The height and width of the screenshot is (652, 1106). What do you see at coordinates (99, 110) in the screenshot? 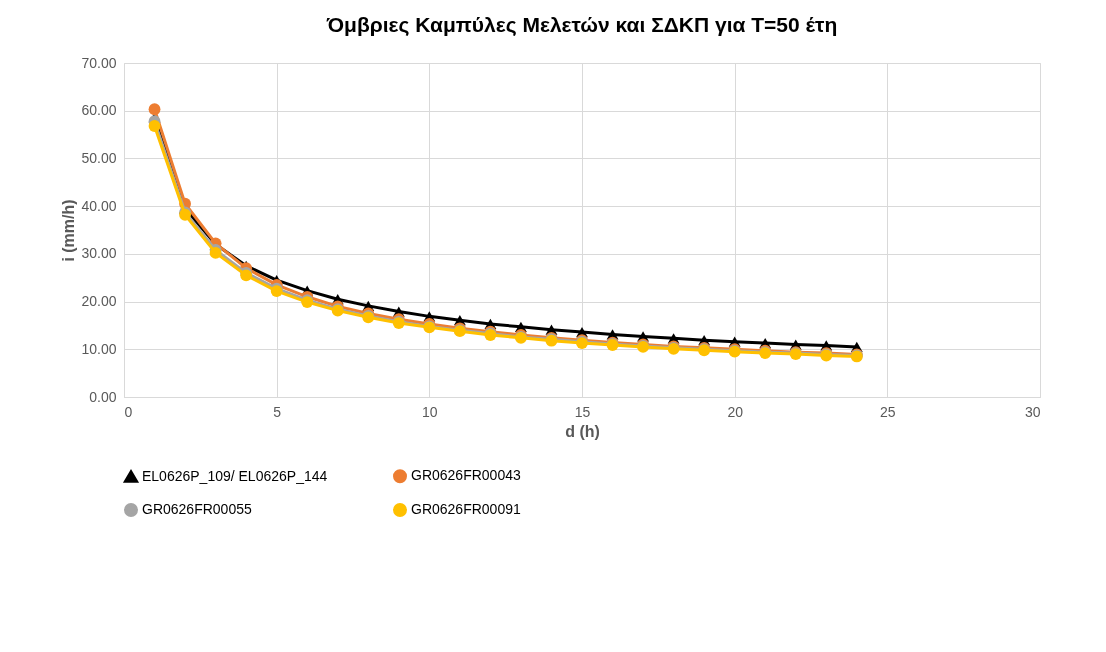
I see `y-tick-label: 60.00` at bounding box center [99, 110].